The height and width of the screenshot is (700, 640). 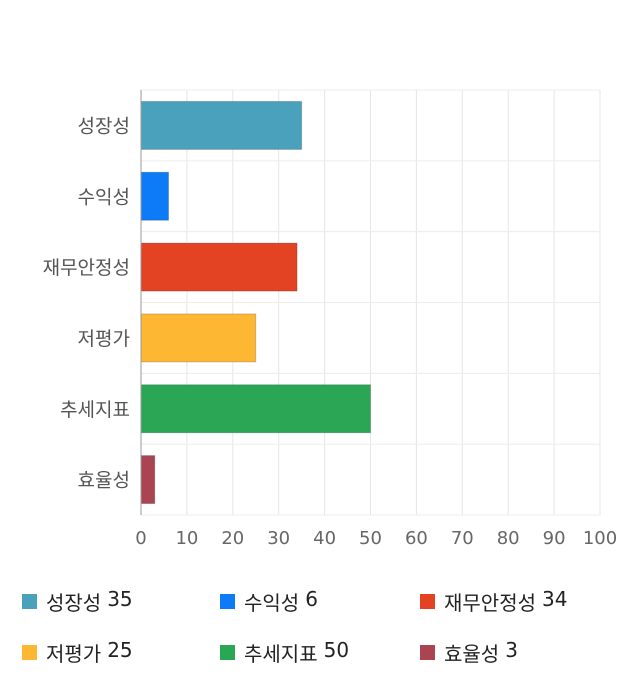 What do you see at coordinates (86, 268) in the screenshot?
I see `category-label: 재무안정성` at bounding box center [86, 268].